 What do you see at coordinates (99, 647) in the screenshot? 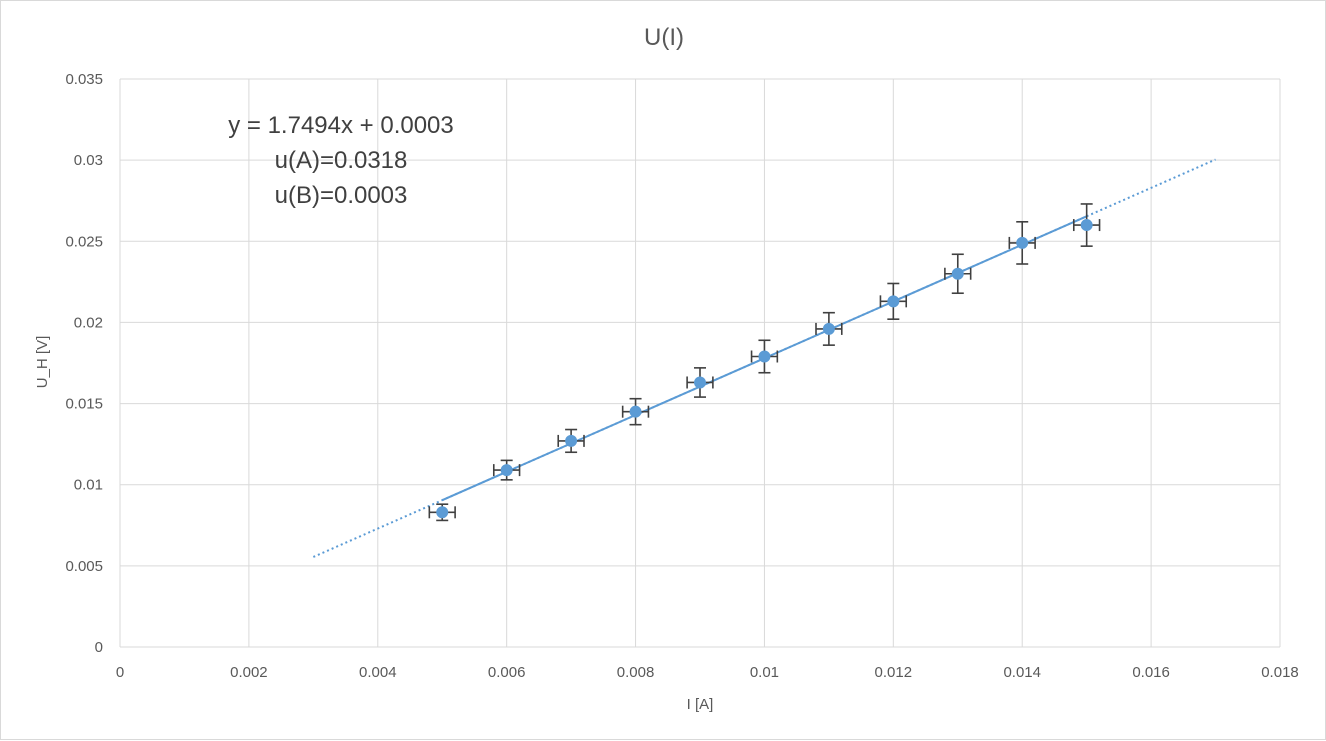
I see `y-tick-label: 0` at bounding box center [99, 647].